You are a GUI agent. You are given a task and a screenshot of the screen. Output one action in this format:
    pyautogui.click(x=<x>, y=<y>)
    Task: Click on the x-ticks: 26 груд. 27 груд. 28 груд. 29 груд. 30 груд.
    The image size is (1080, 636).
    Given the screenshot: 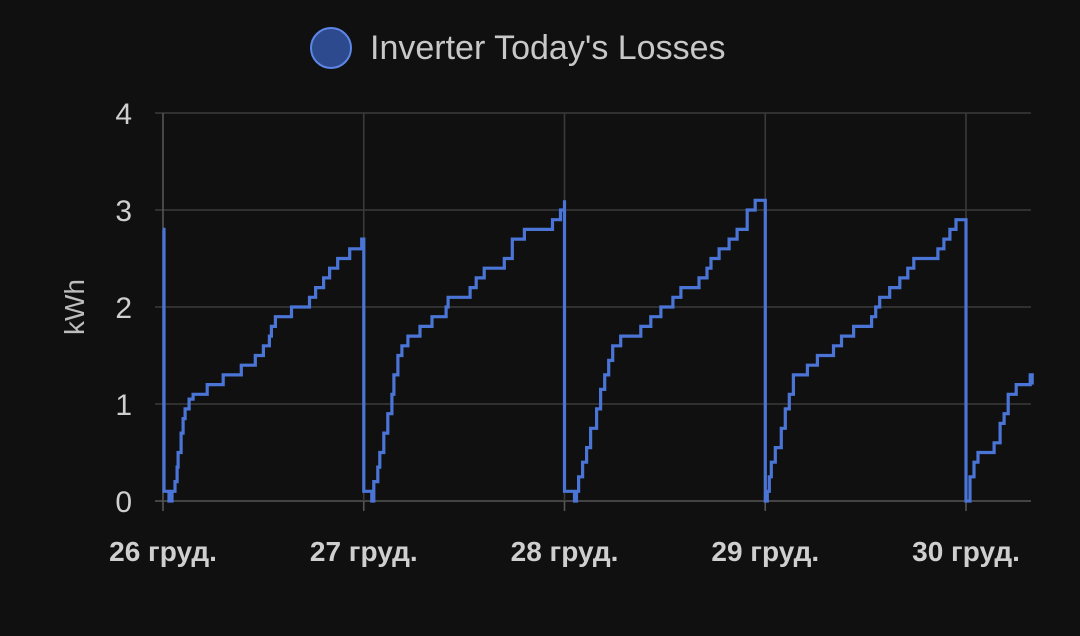 What is the action you would take?
    pyautogui.click(x=564, y=551)
    